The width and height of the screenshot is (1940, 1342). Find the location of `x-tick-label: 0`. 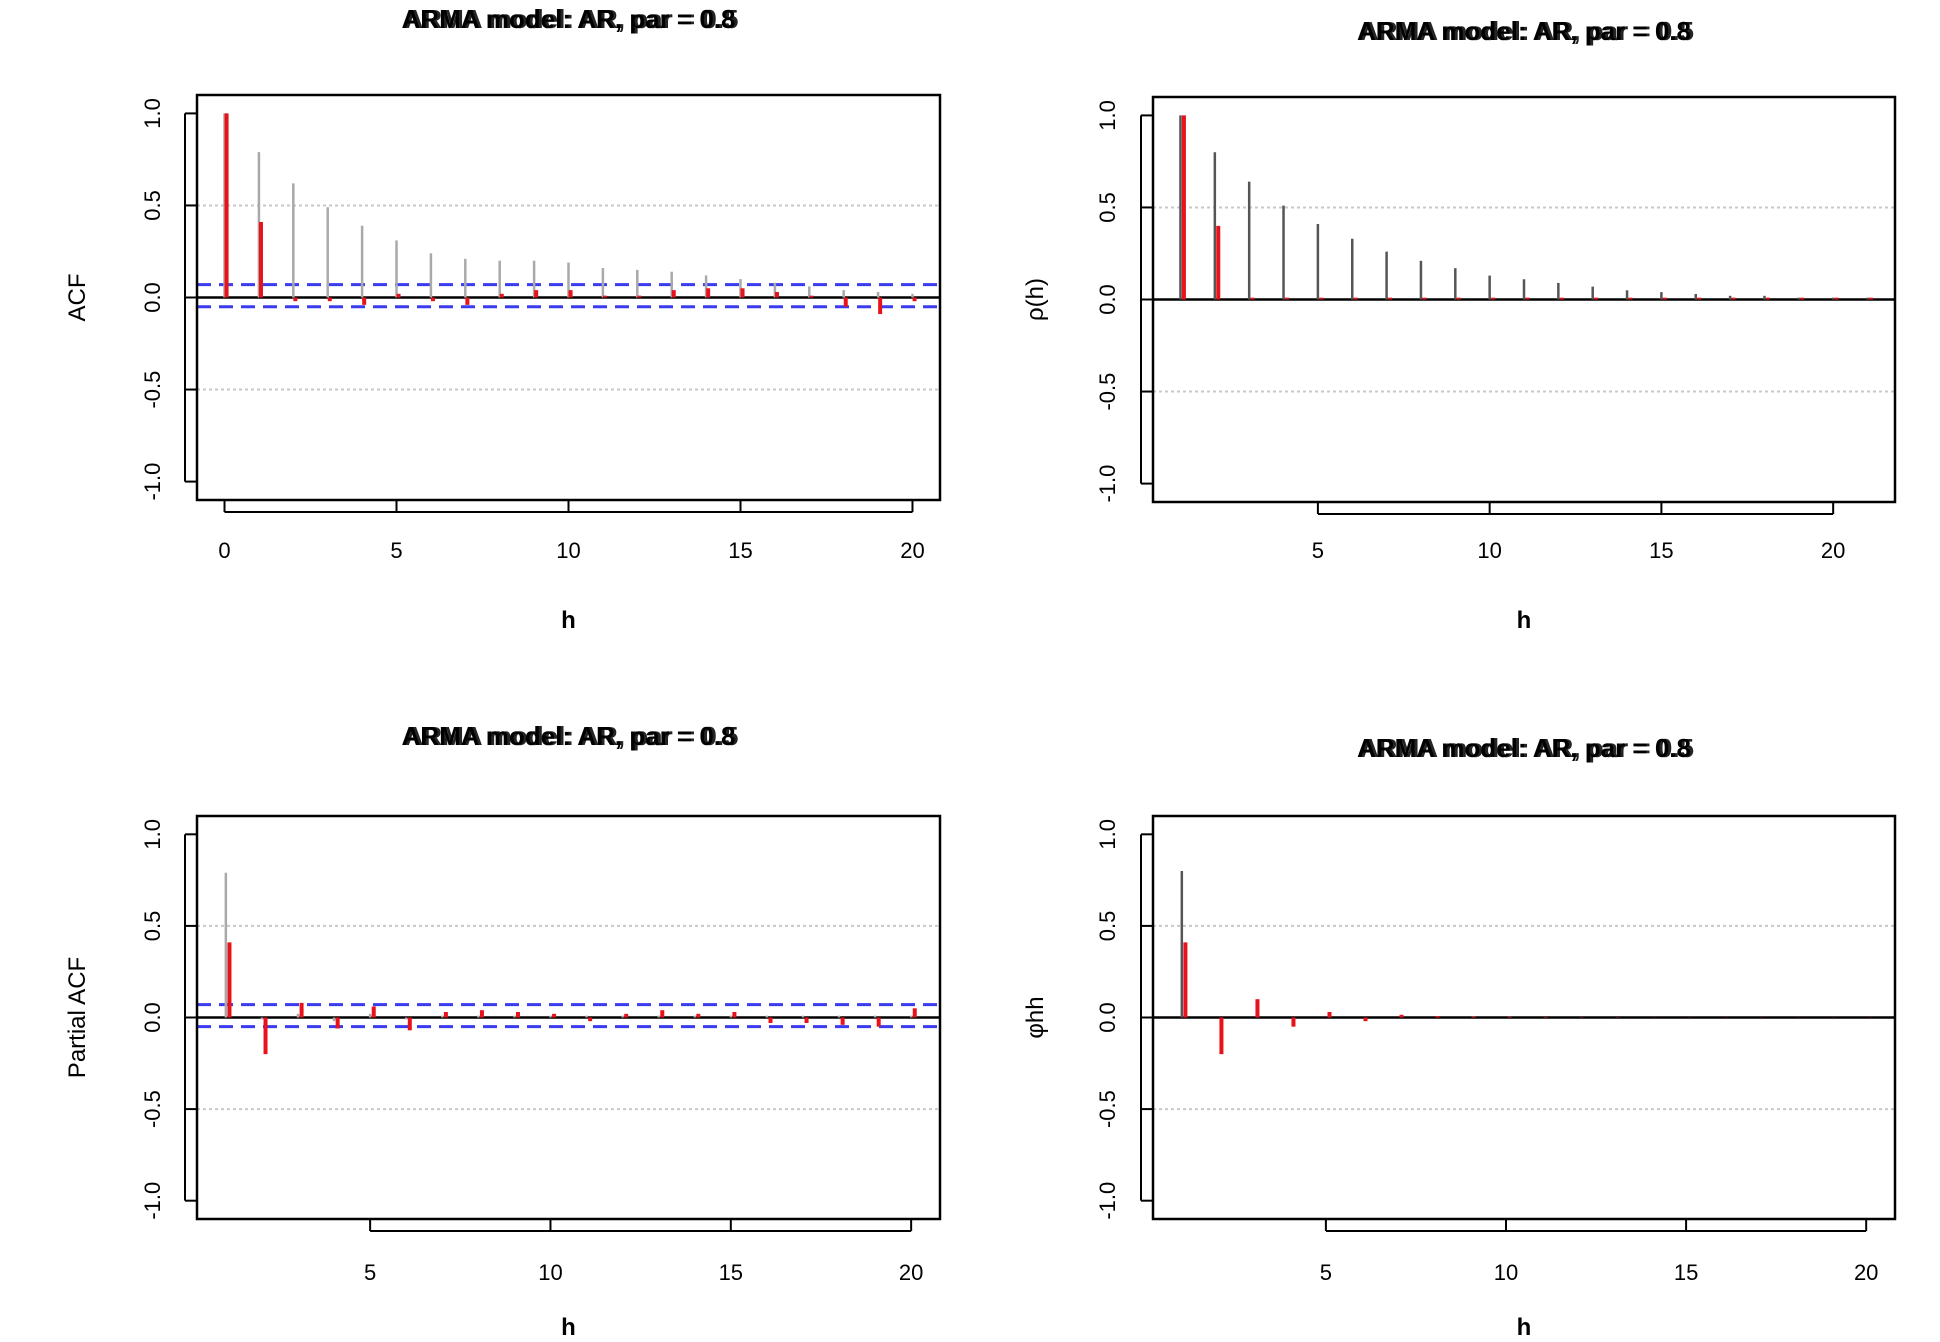

x-tick-label: 0 is located at coordinates (224, 550).